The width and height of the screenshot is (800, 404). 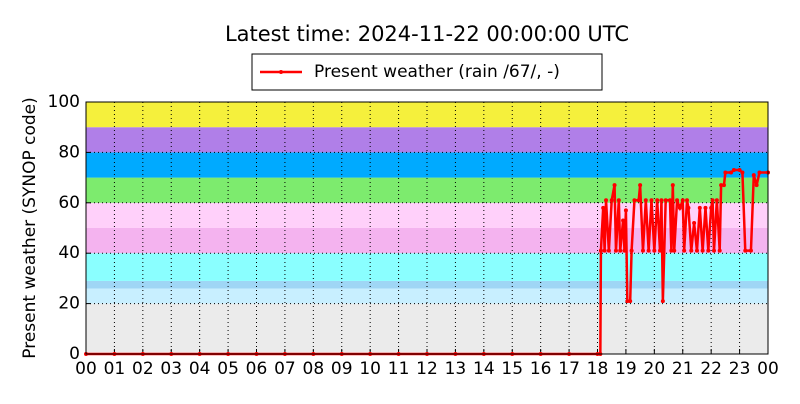 I want to click on x-tick-label: 08, so click(x=314, y=369).